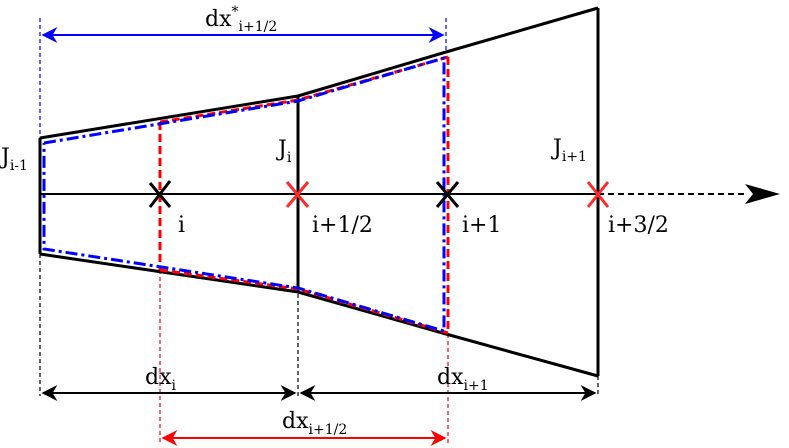  I want to click on node-marker-i-half, so click(297, 194).